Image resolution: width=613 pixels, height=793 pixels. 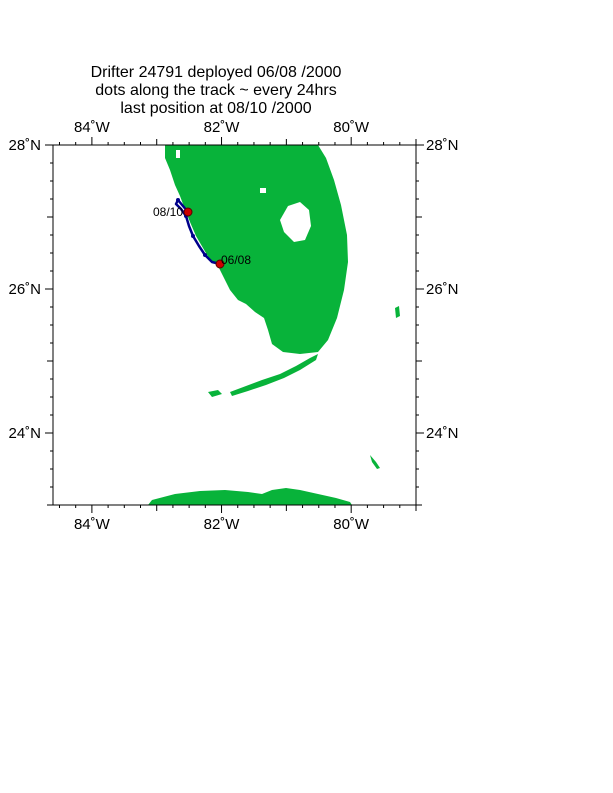 I want to click on lon-label-bottom: 84˚W, so click(x=92, y=524).